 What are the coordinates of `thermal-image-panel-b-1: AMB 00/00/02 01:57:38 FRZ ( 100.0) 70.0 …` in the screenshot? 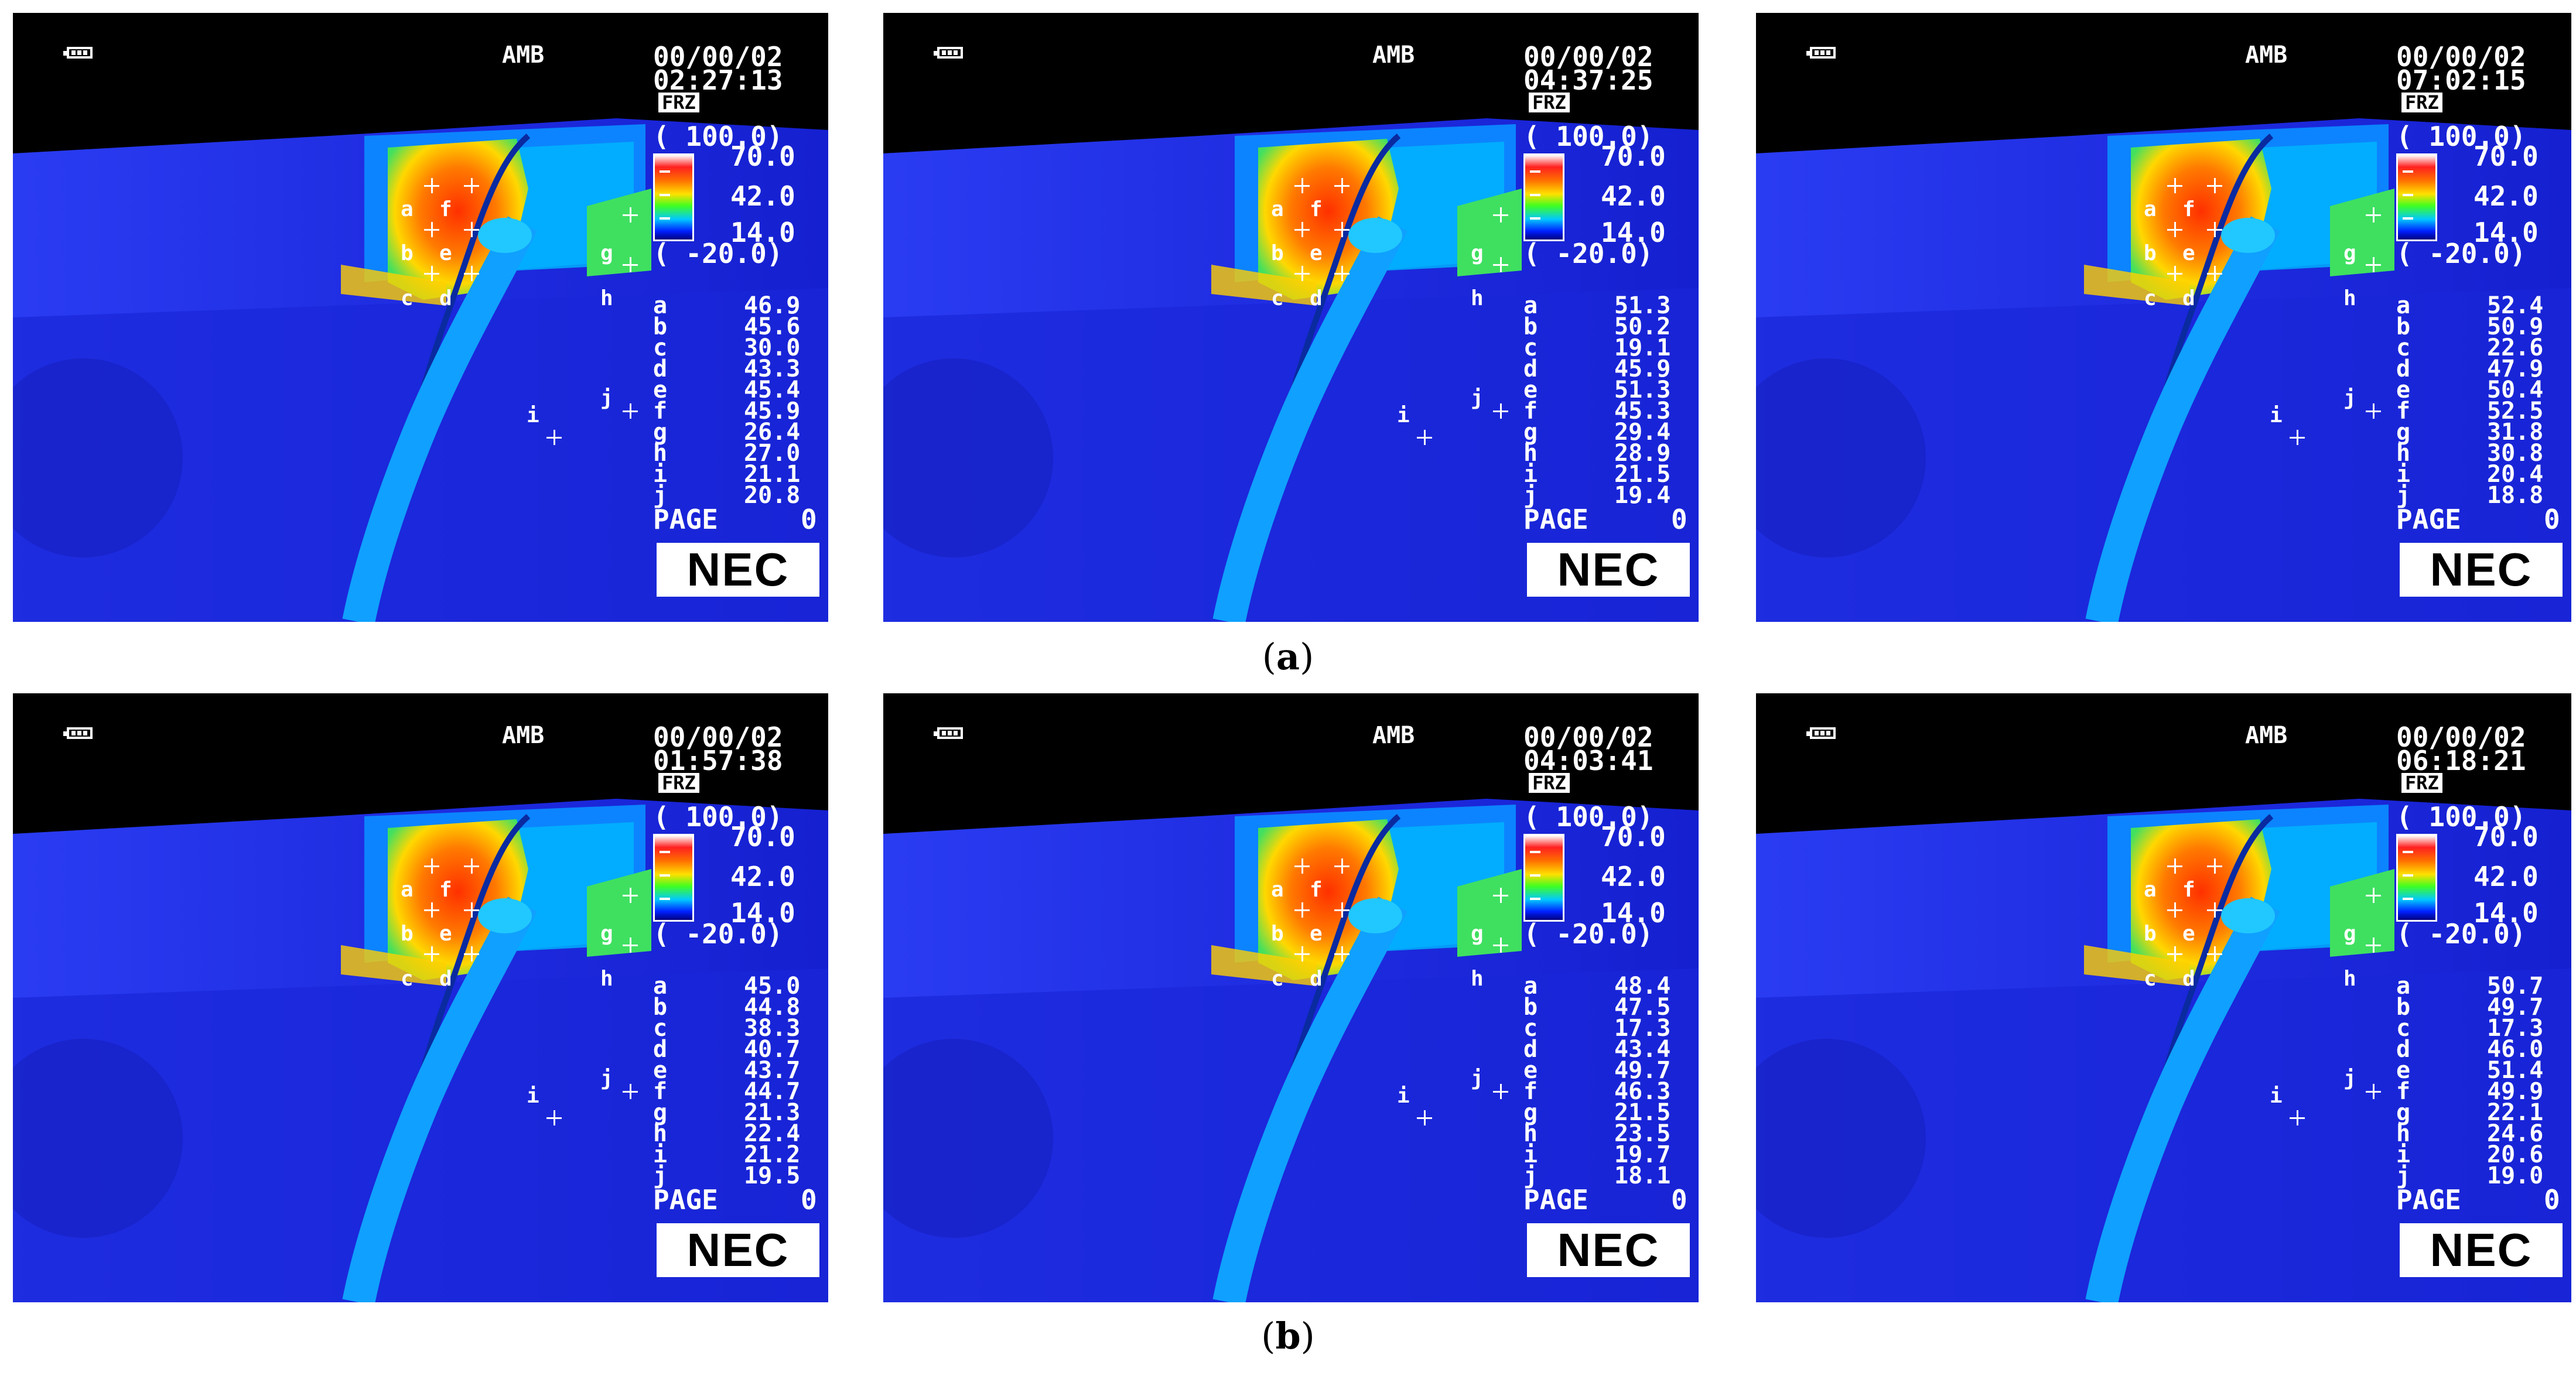 It's located at (421, 998).